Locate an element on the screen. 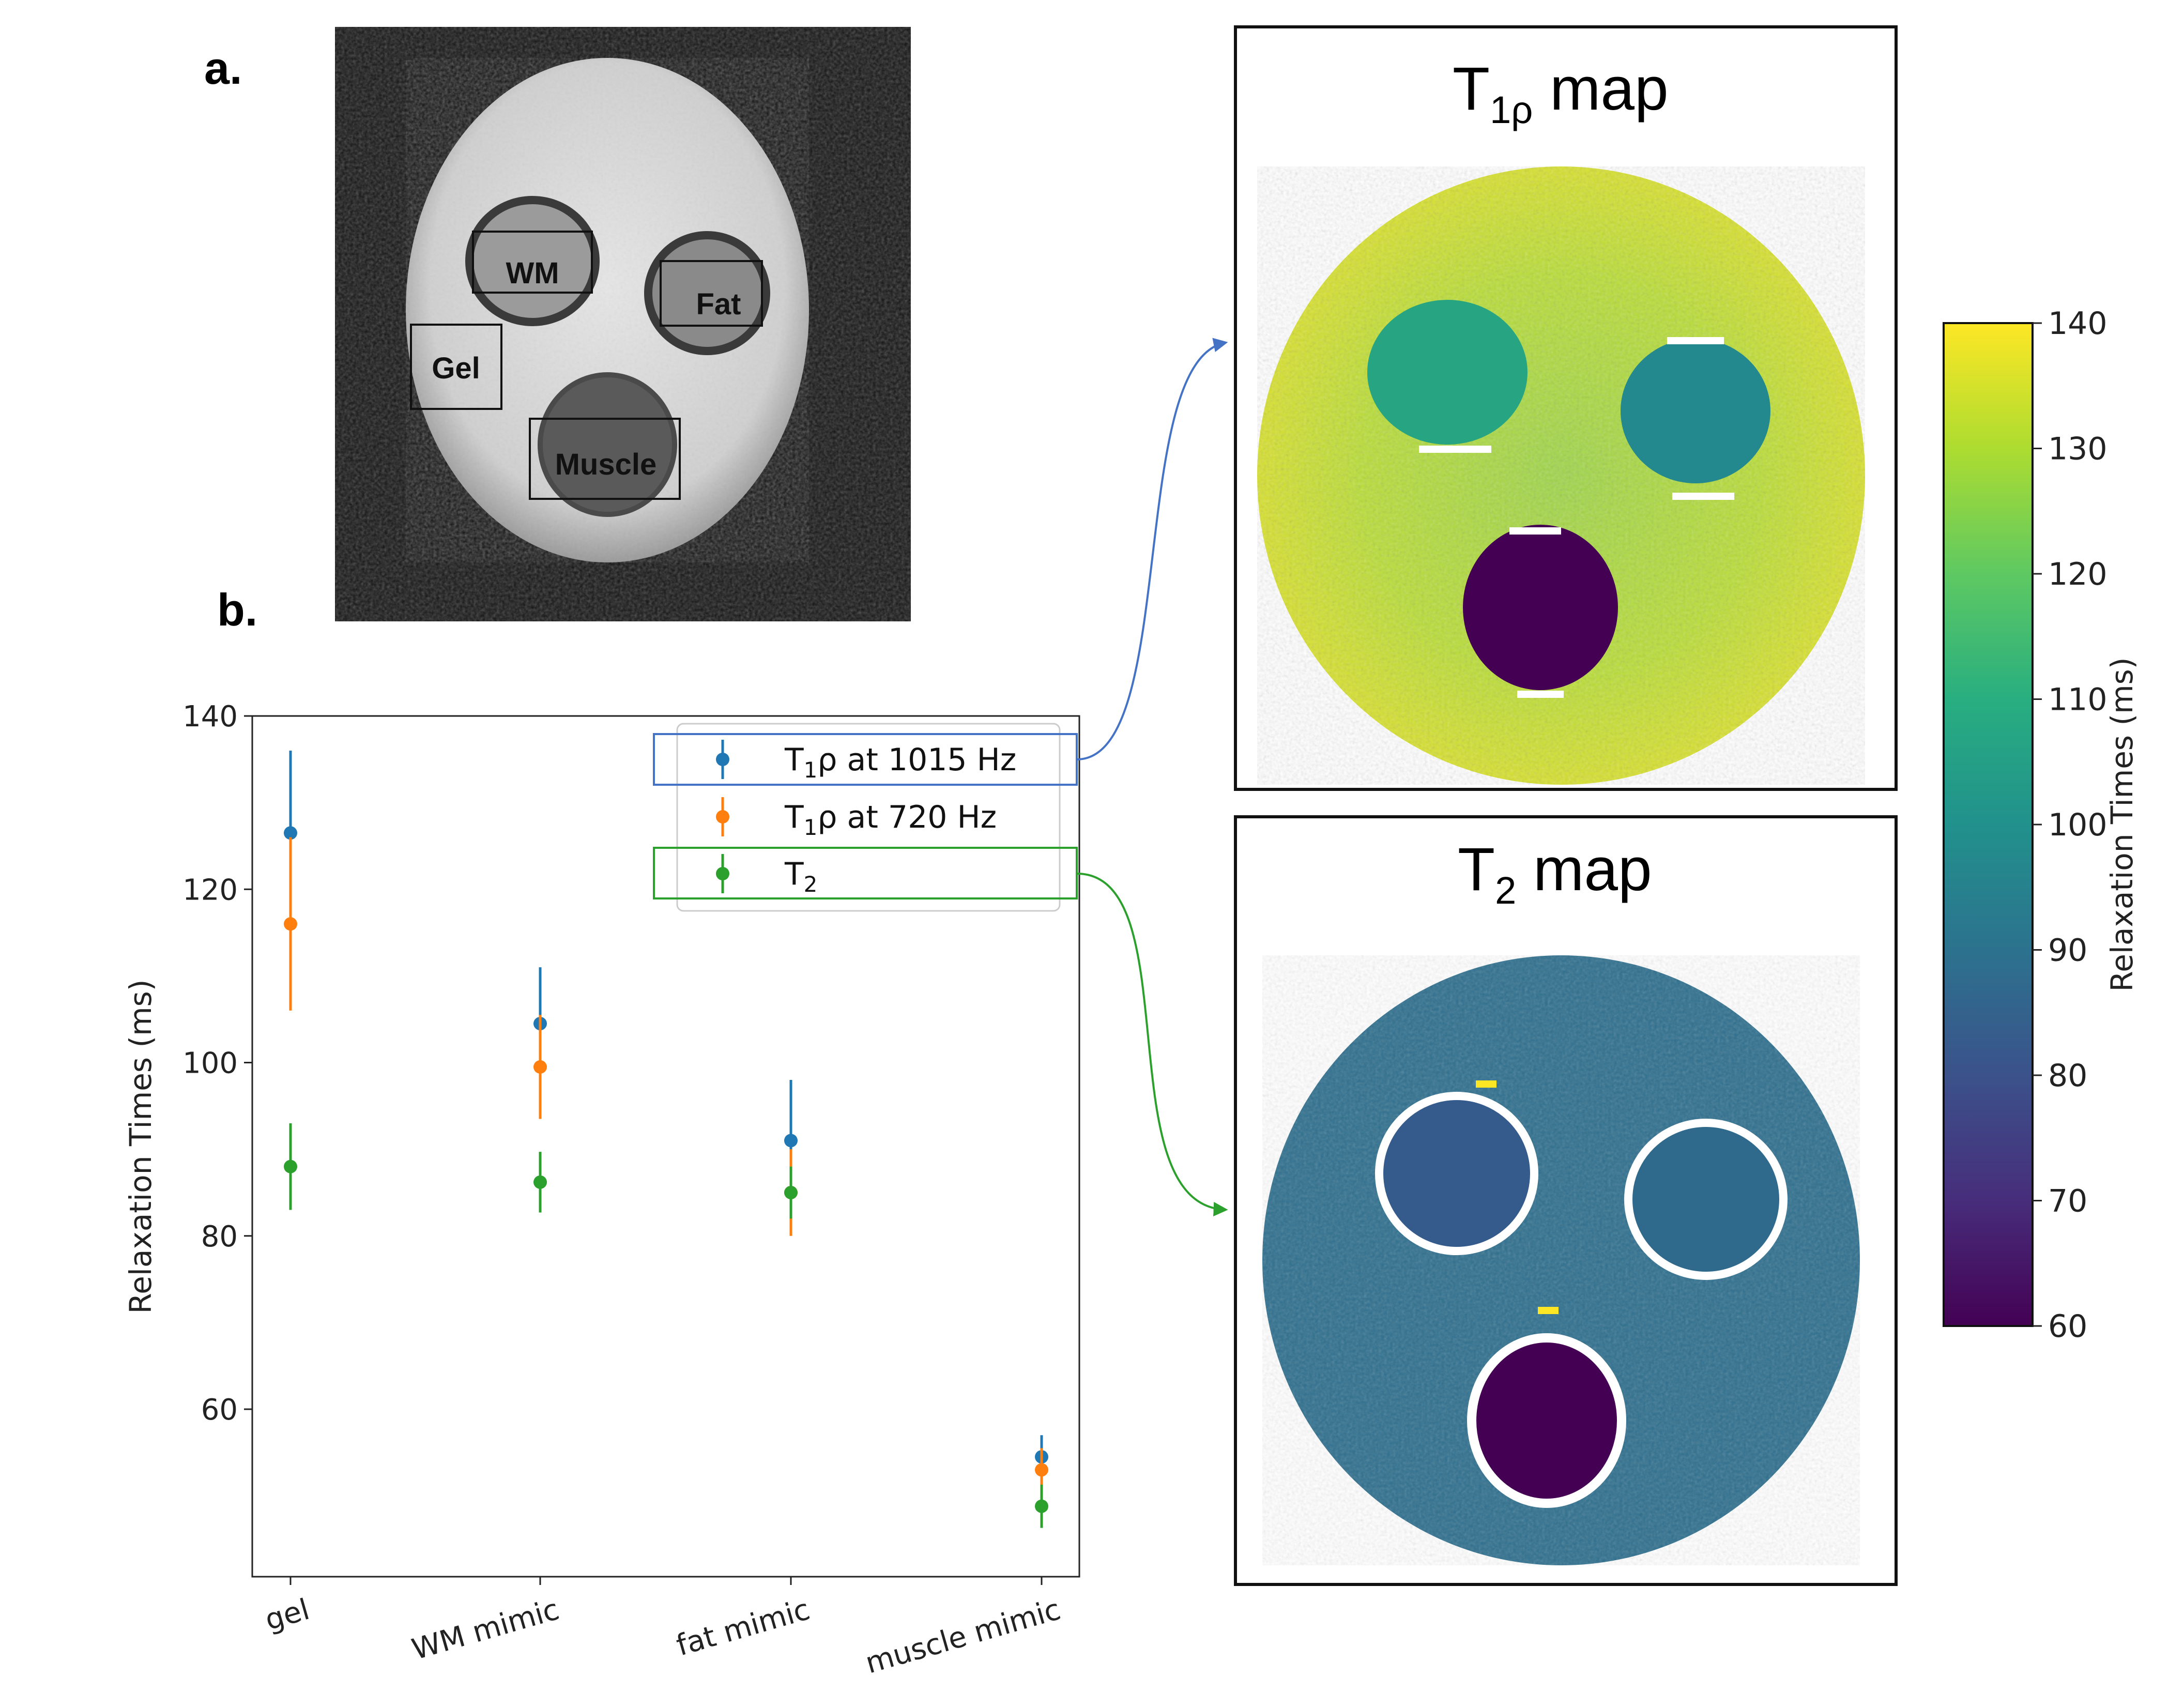 The height and width of the screenshot is (1708, 2184). x-tick-label: gel is located at coordinates (288, 1615).